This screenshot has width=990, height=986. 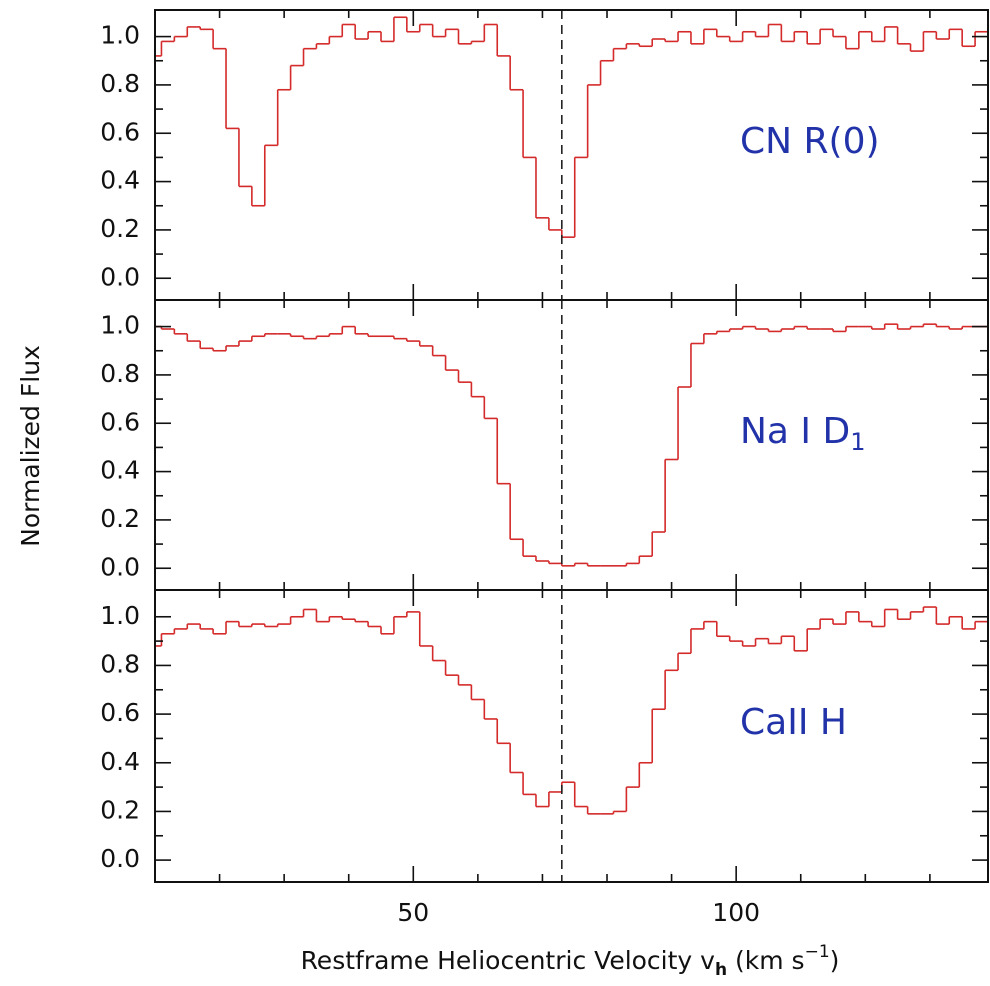 I want to click on panel-label: Na I D1, so click(x=803, y=433).